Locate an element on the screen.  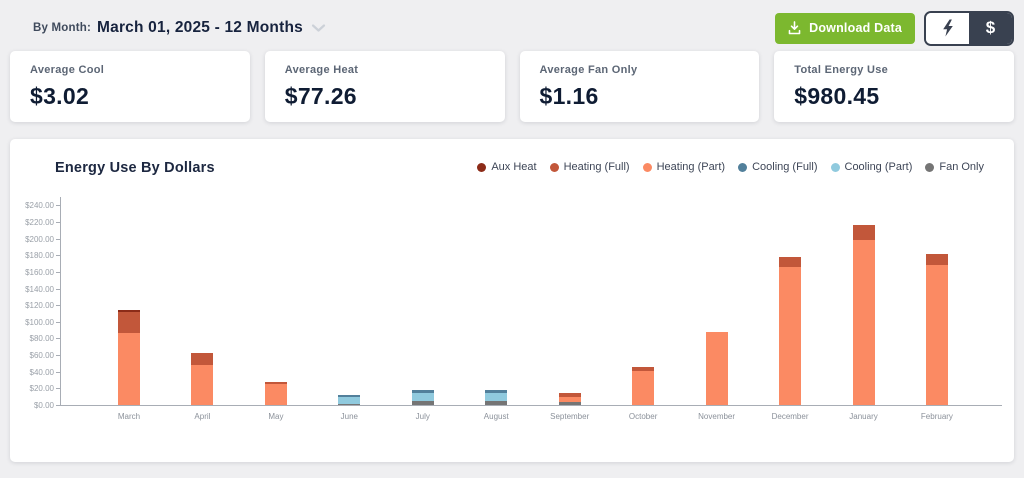
legend-item: Cooling (Full) is located at coordinates (778, 167).